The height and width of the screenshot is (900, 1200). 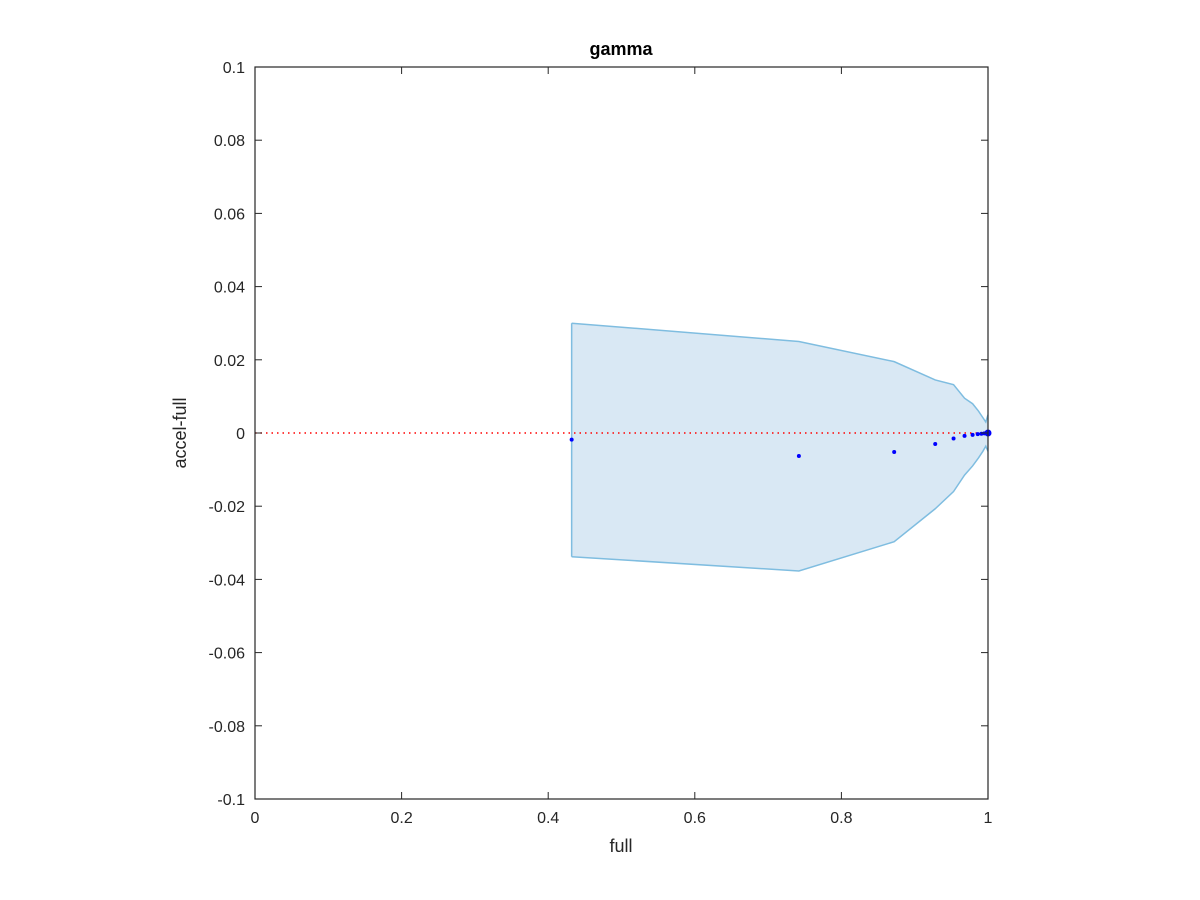 What do you see at coordinates (695, 818) in the screenshot?
I see `x-tick-label: 0.6` at bounding box center [695, 818].